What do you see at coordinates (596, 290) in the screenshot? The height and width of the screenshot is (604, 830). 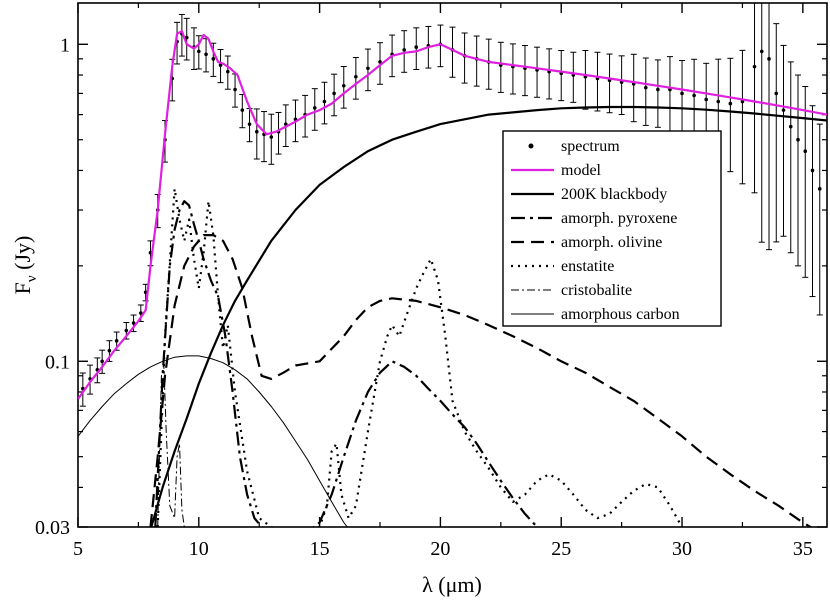 I see `legend-label-cristobalite: cristobalite` at bounding box center [596, 290].